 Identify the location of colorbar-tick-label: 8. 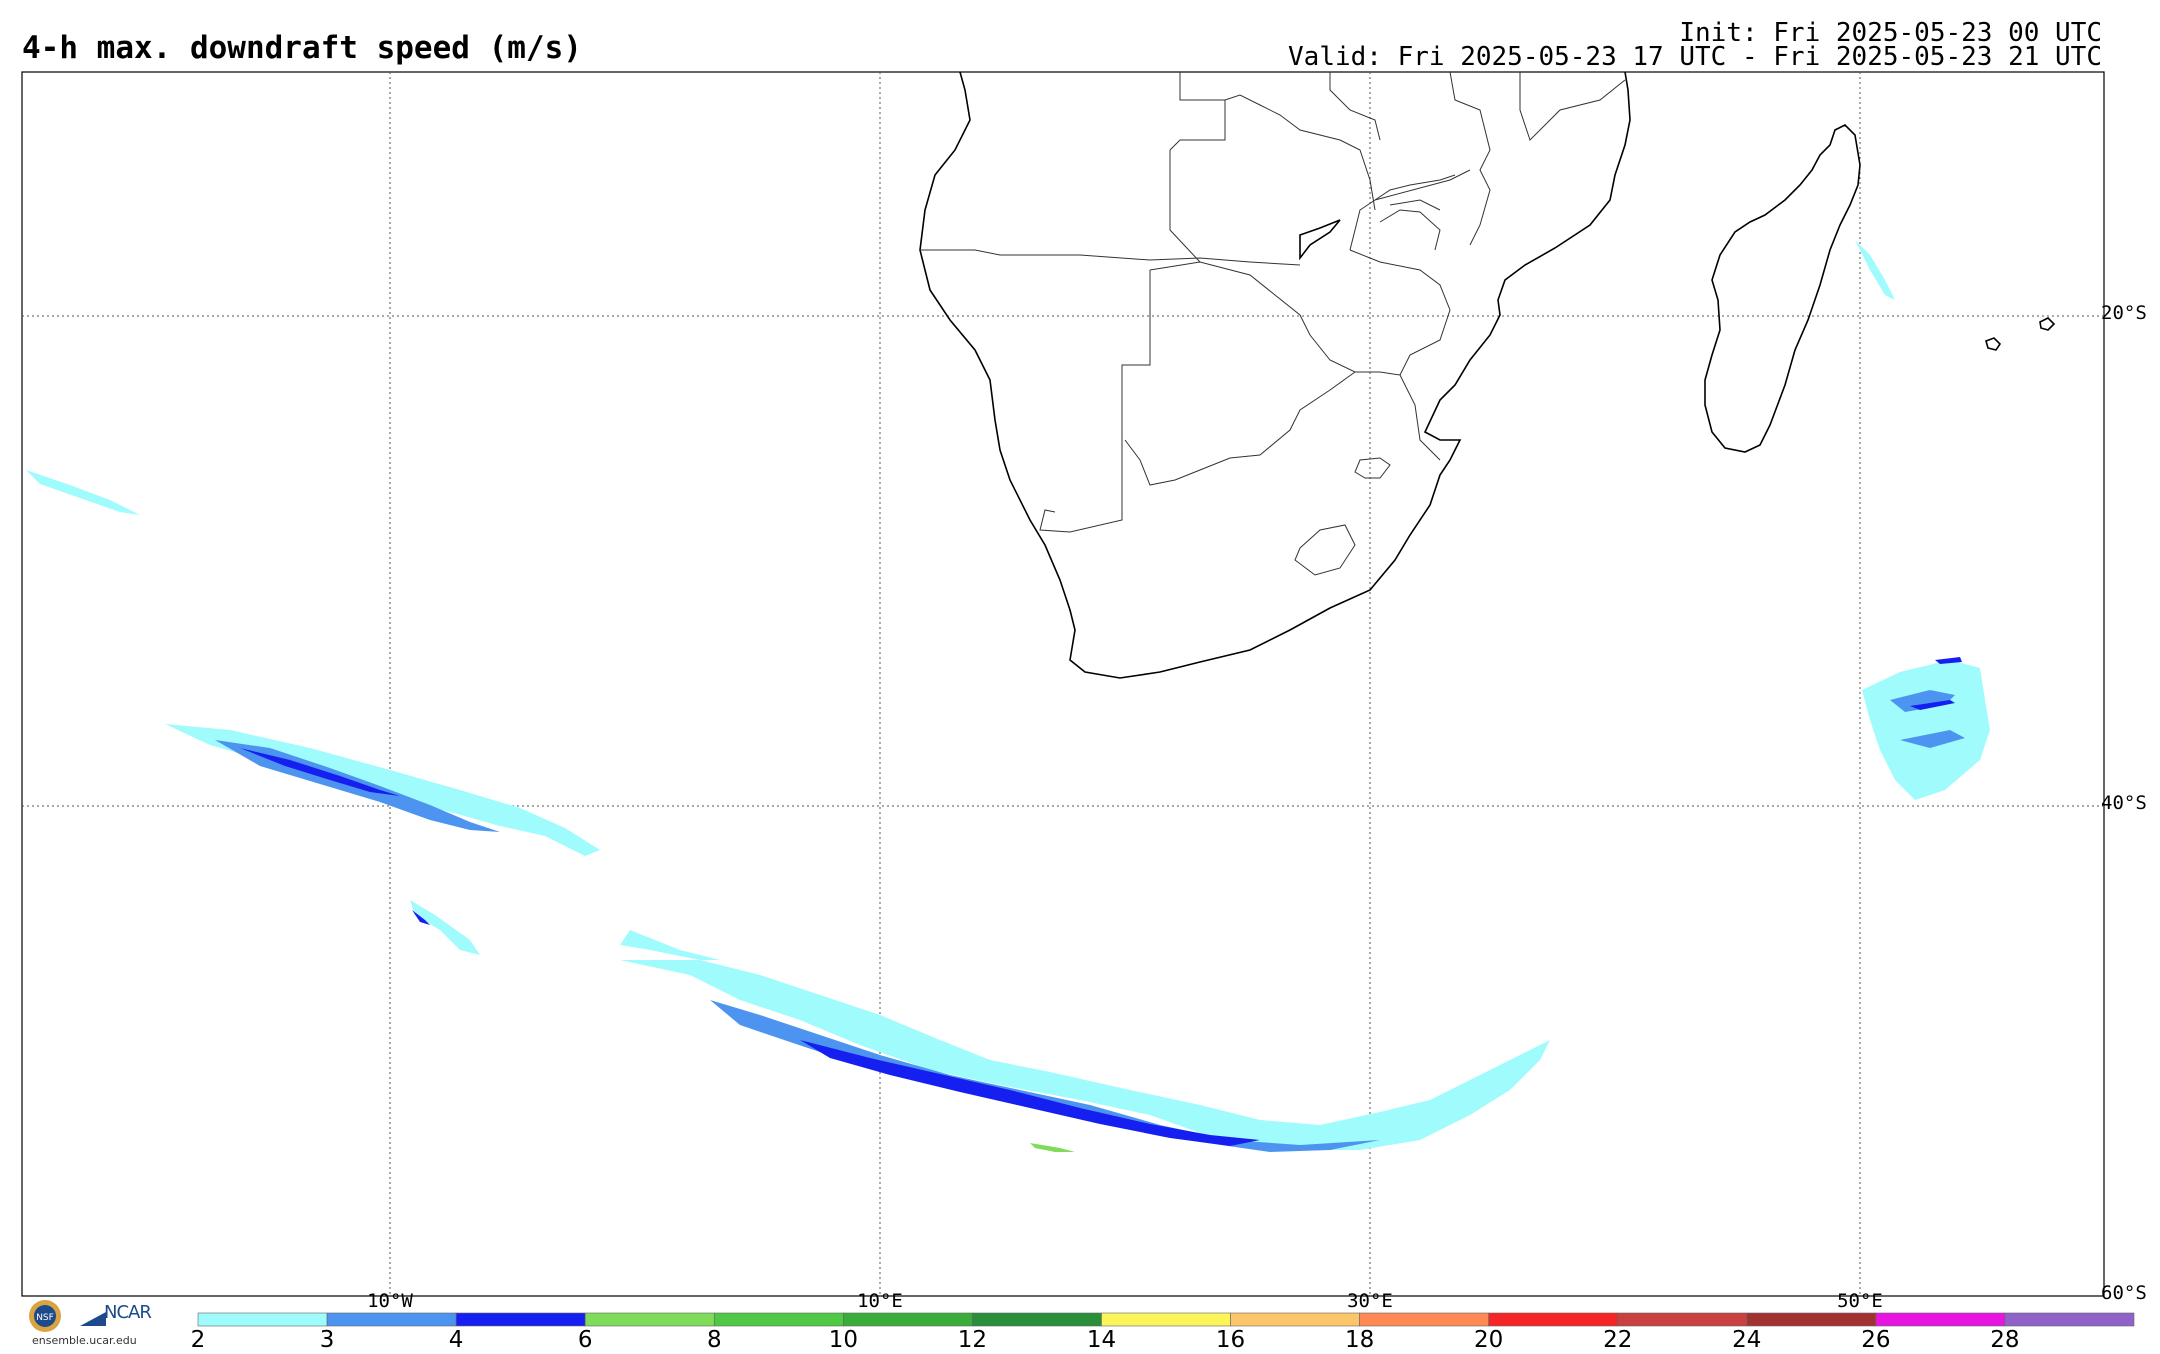
(714, 1340).